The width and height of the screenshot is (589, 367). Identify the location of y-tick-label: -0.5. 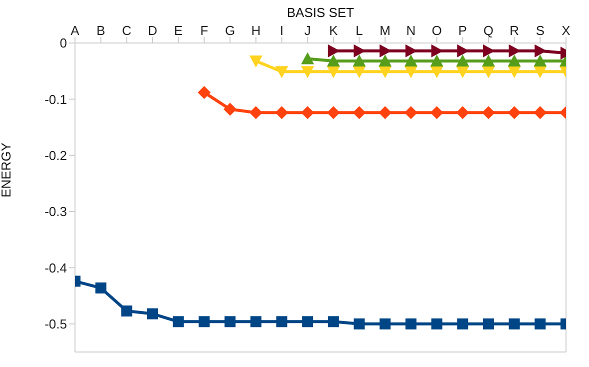
(55, 324).